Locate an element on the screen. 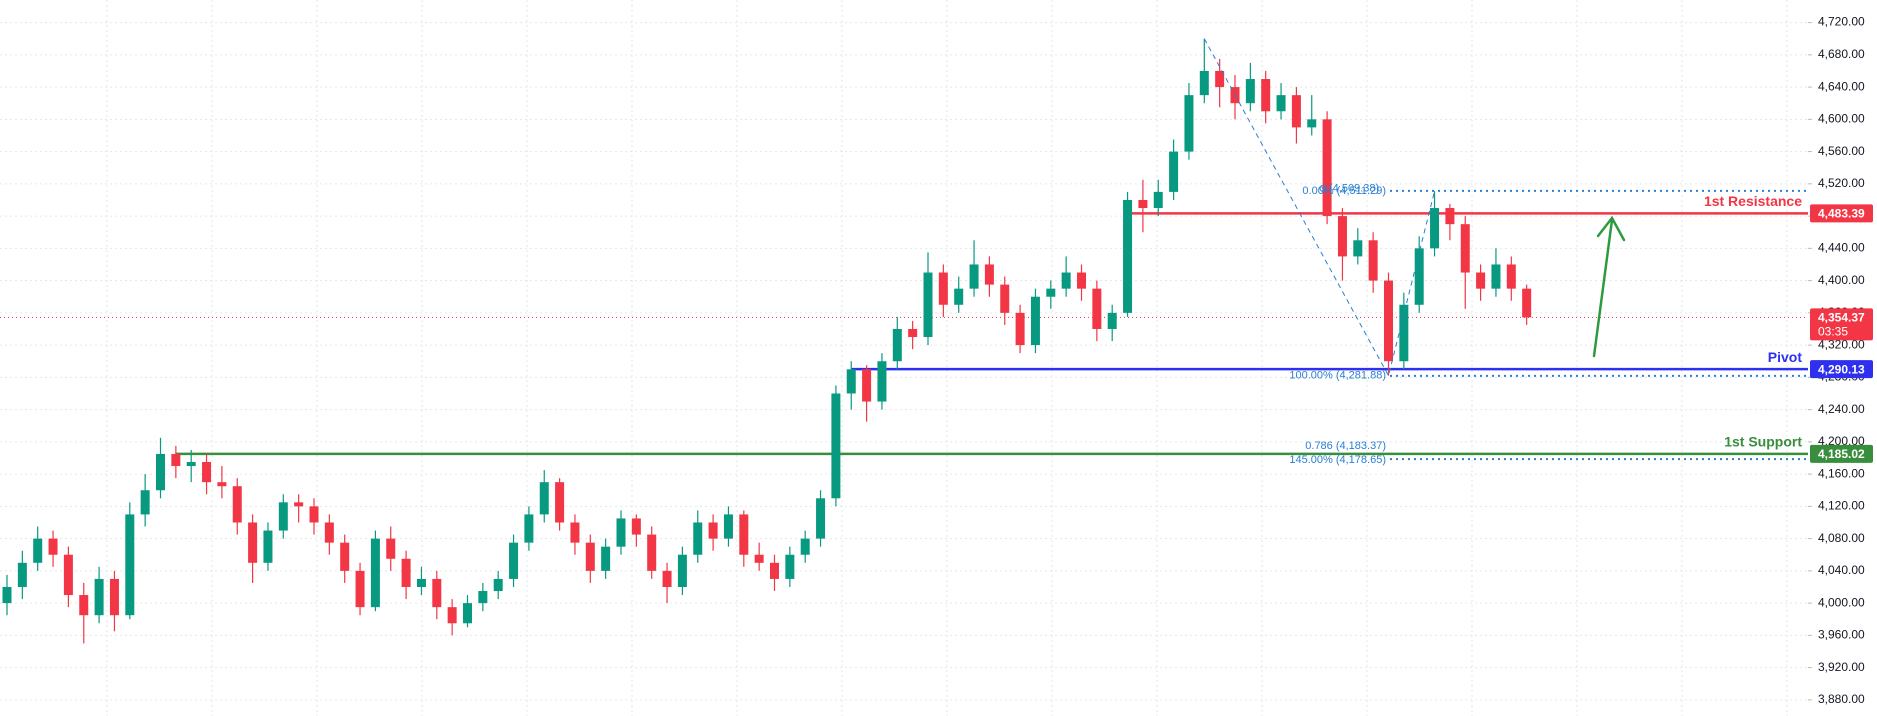  fib-label: 0.786 (4,183.37) is located at coordinates (1345, 446).